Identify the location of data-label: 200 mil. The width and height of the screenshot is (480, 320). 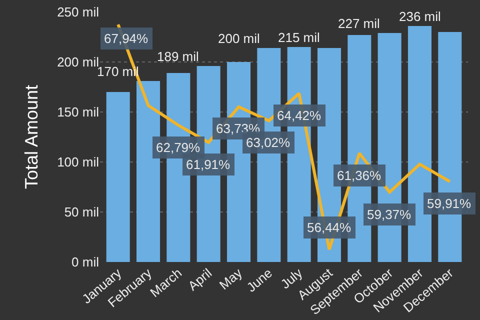
(239, 38).